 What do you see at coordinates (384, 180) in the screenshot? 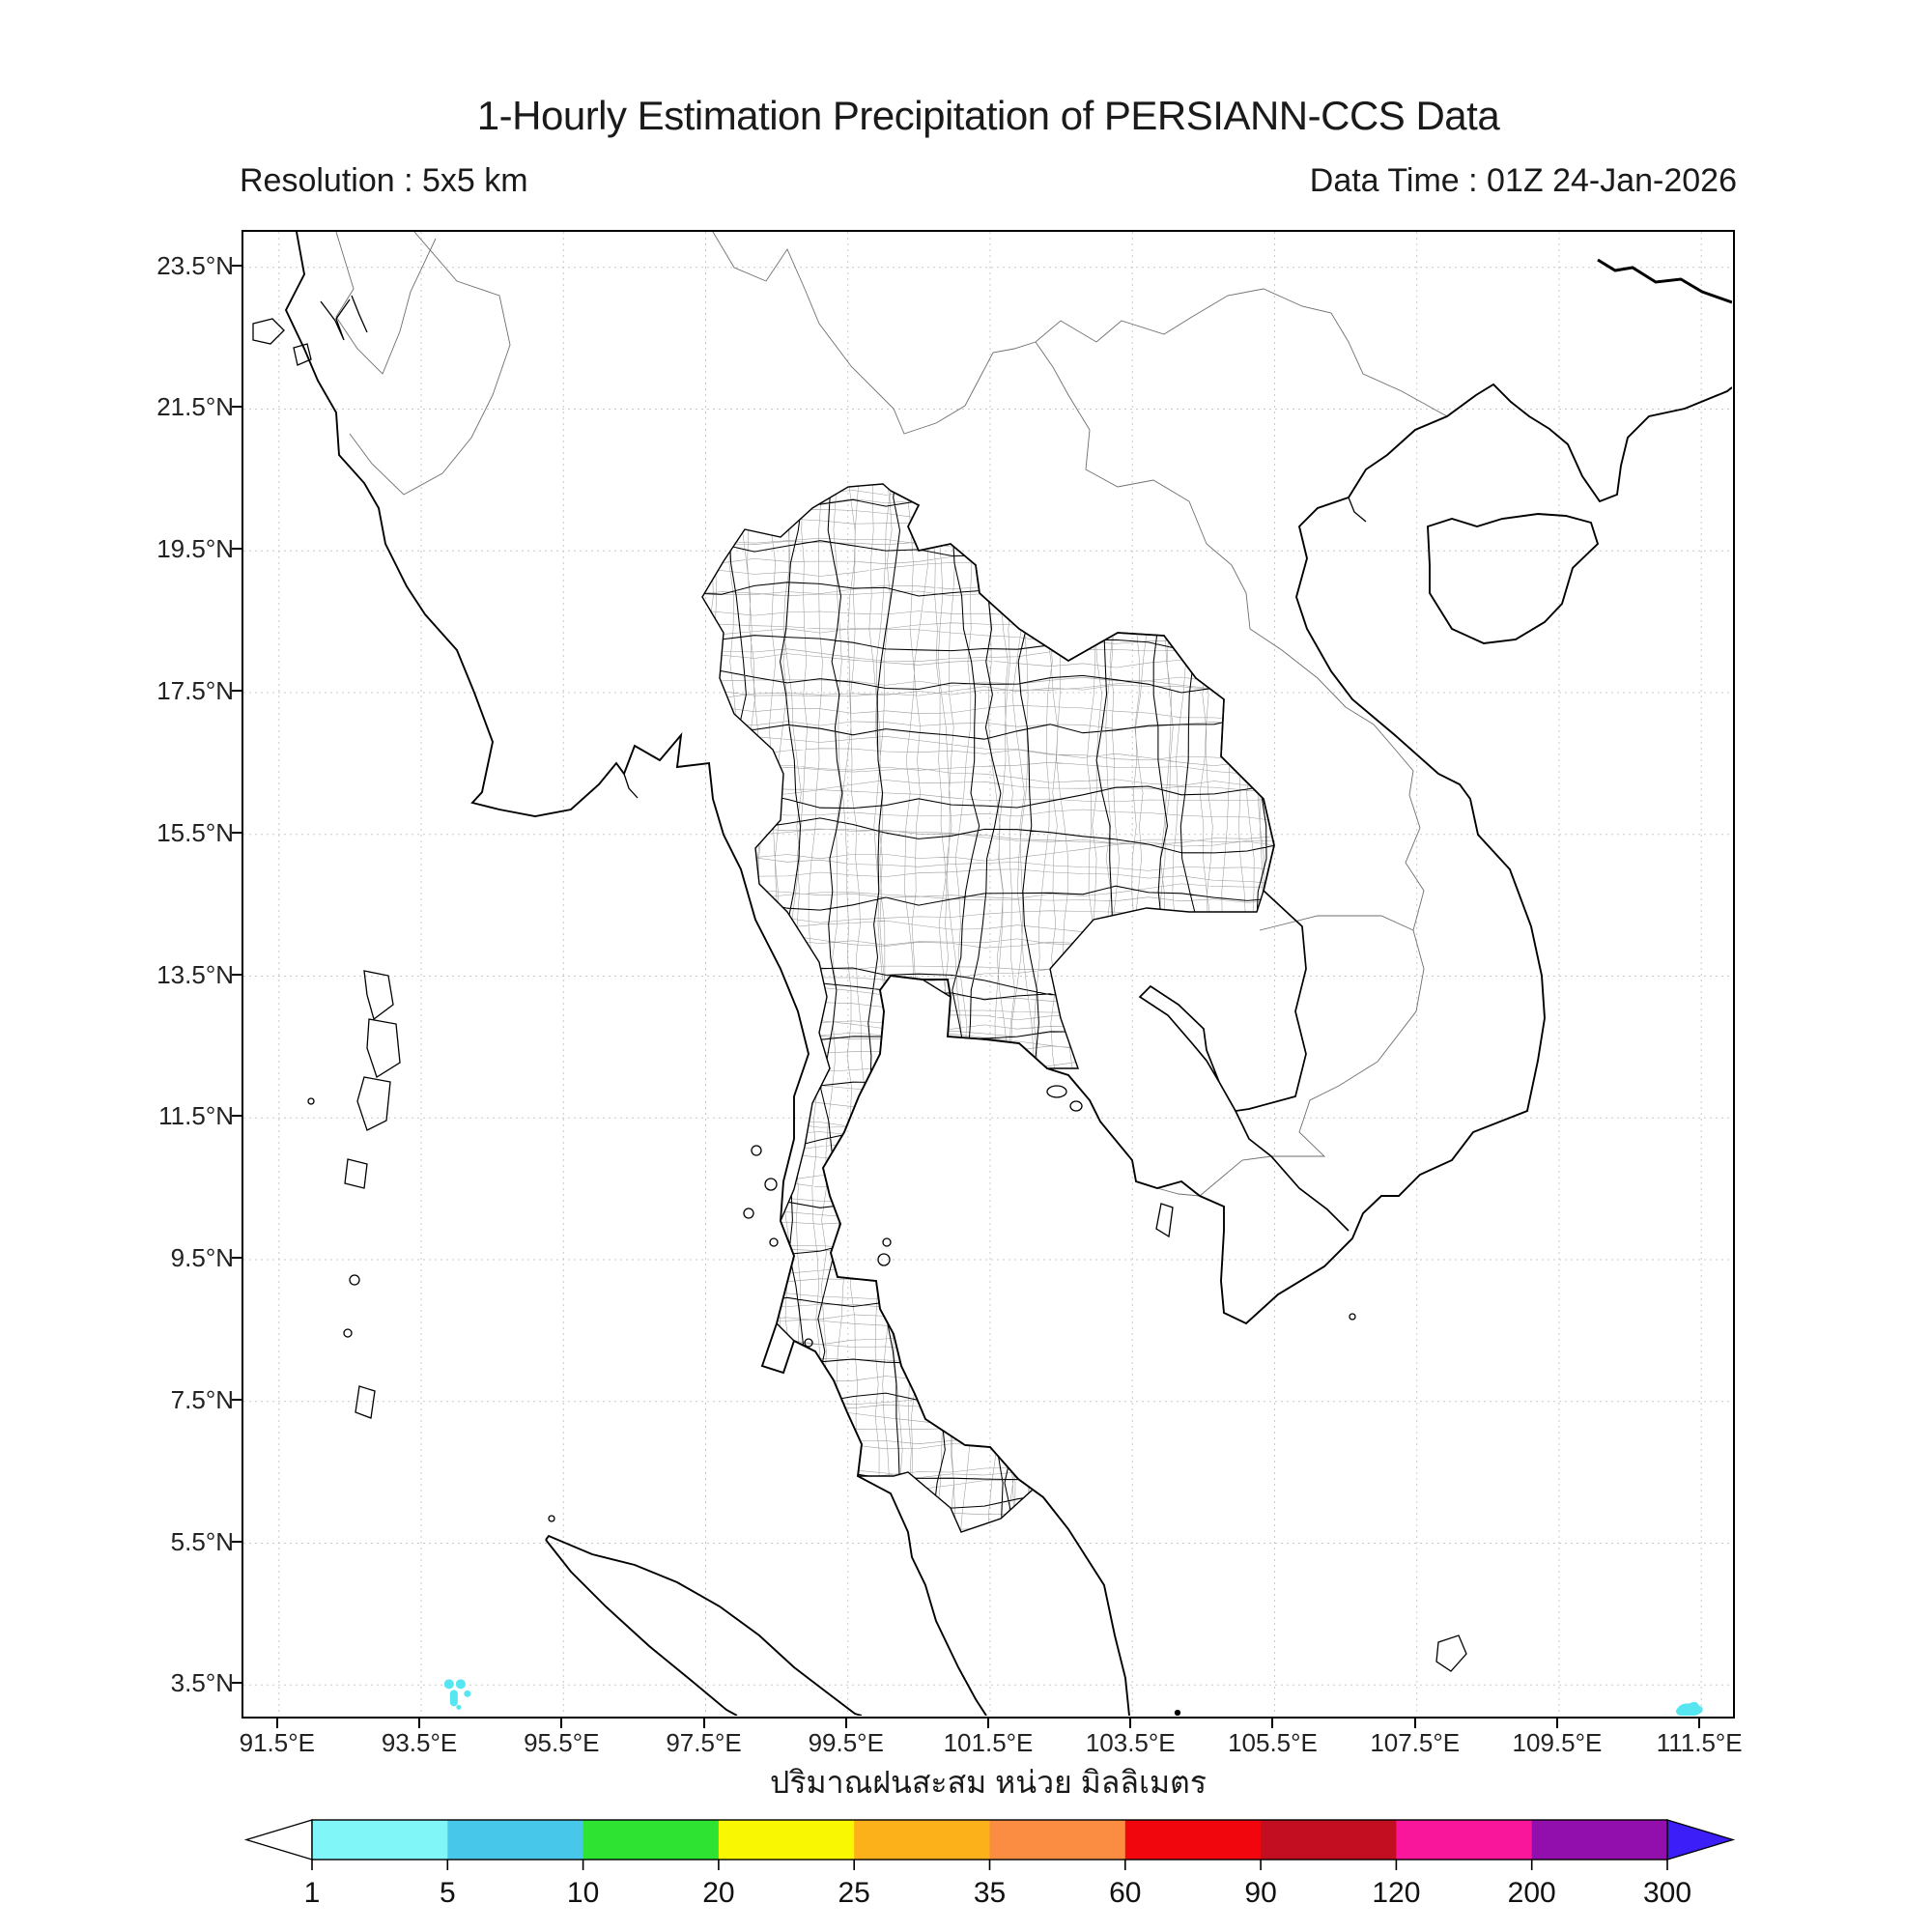
I see `resolution-label: Resolution : 5x5 km` at bounding box center [384, 180].